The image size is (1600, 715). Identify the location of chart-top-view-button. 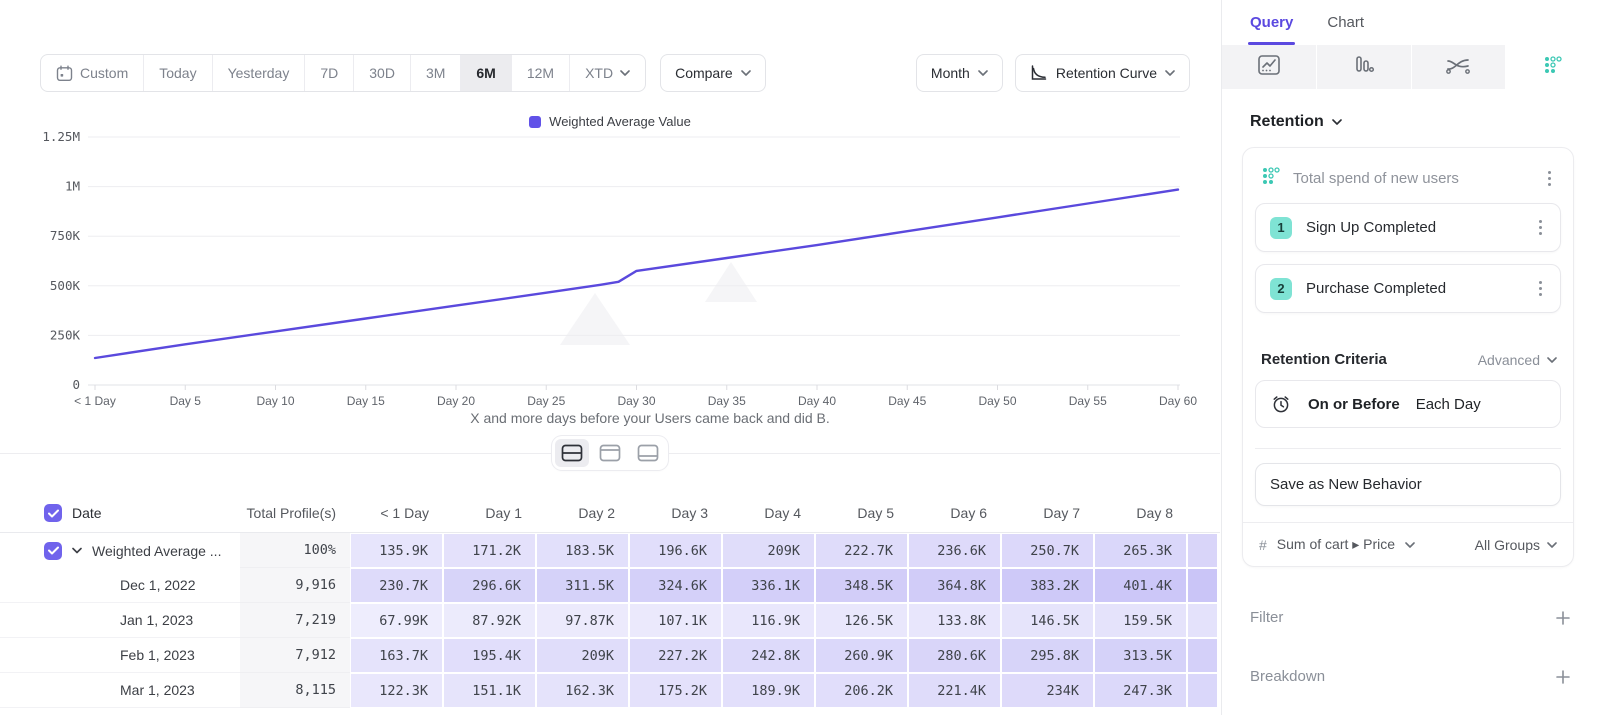
(610, 453).